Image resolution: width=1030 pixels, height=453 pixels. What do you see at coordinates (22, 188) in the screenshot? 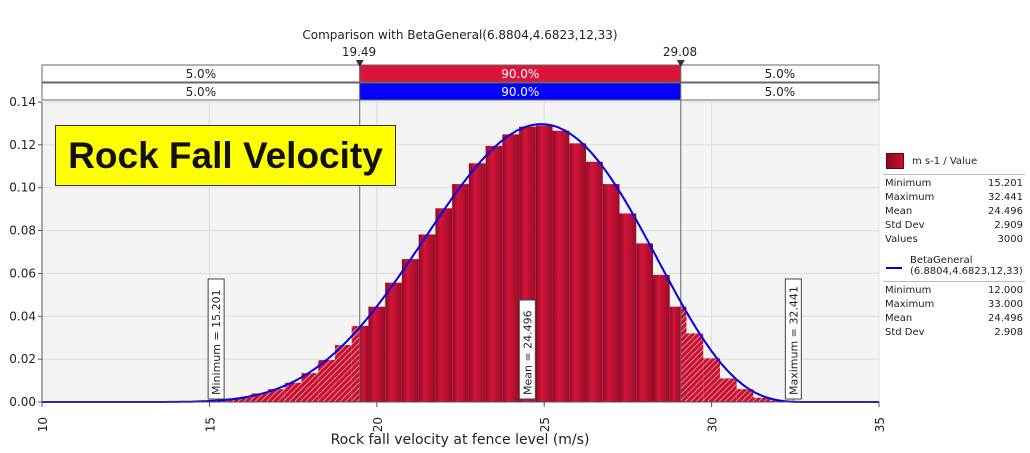
I see `y-tick-label: 0.10` at bounding box center [22, 188].